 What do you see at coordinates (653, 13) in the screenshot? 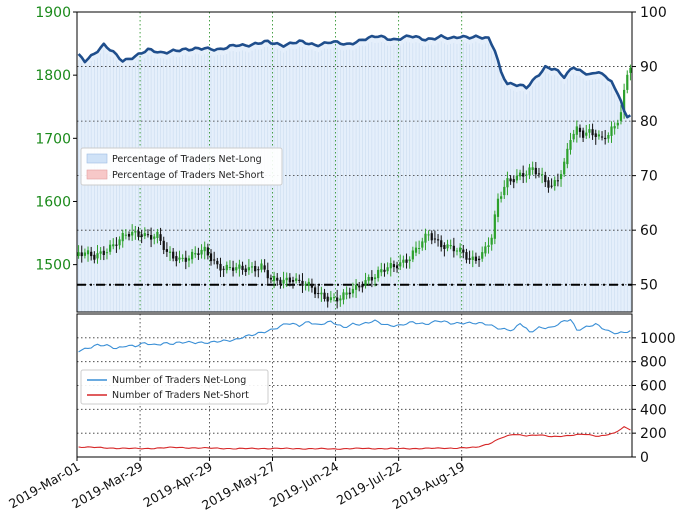
I see `right-axis-tick-label: 100` at bounding box center [653, 13].